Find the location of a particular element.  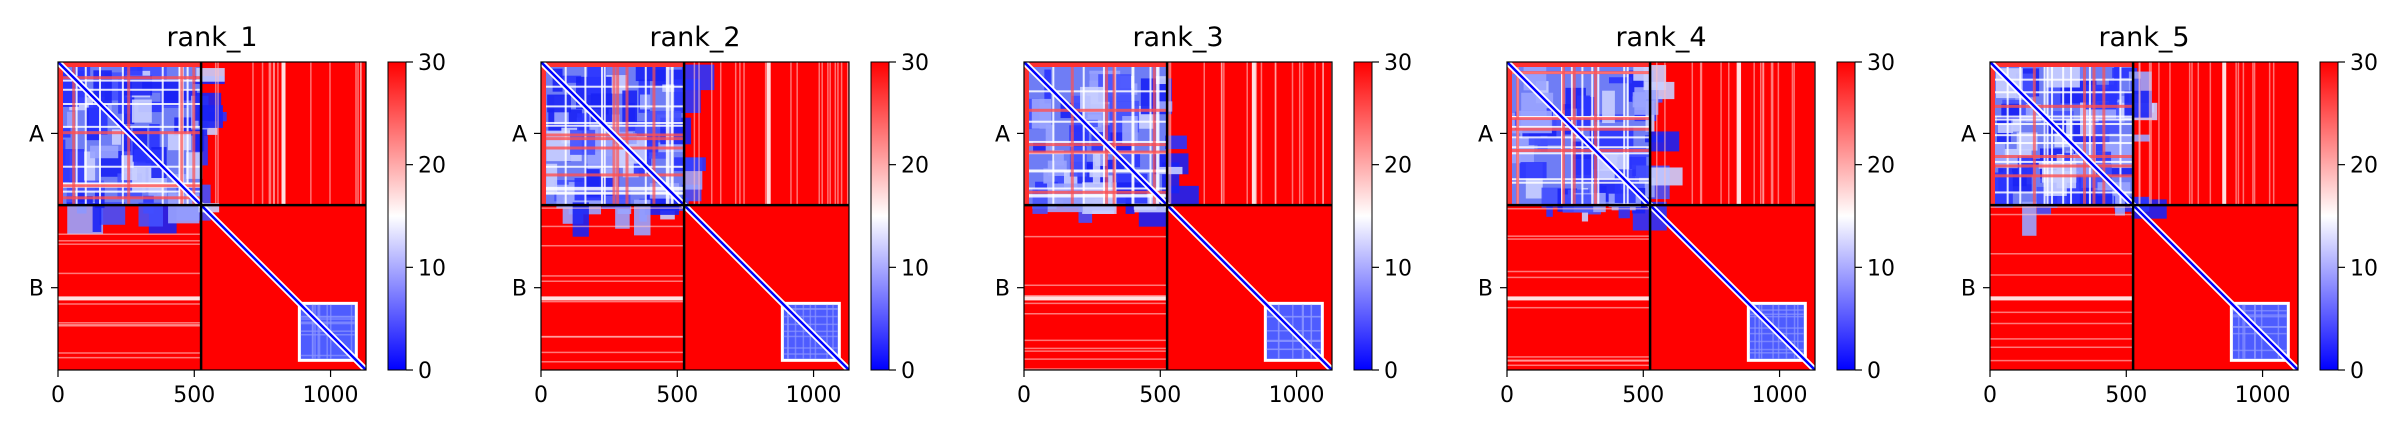

x-tick-label: 0 is located at coordinates (1507, 395).